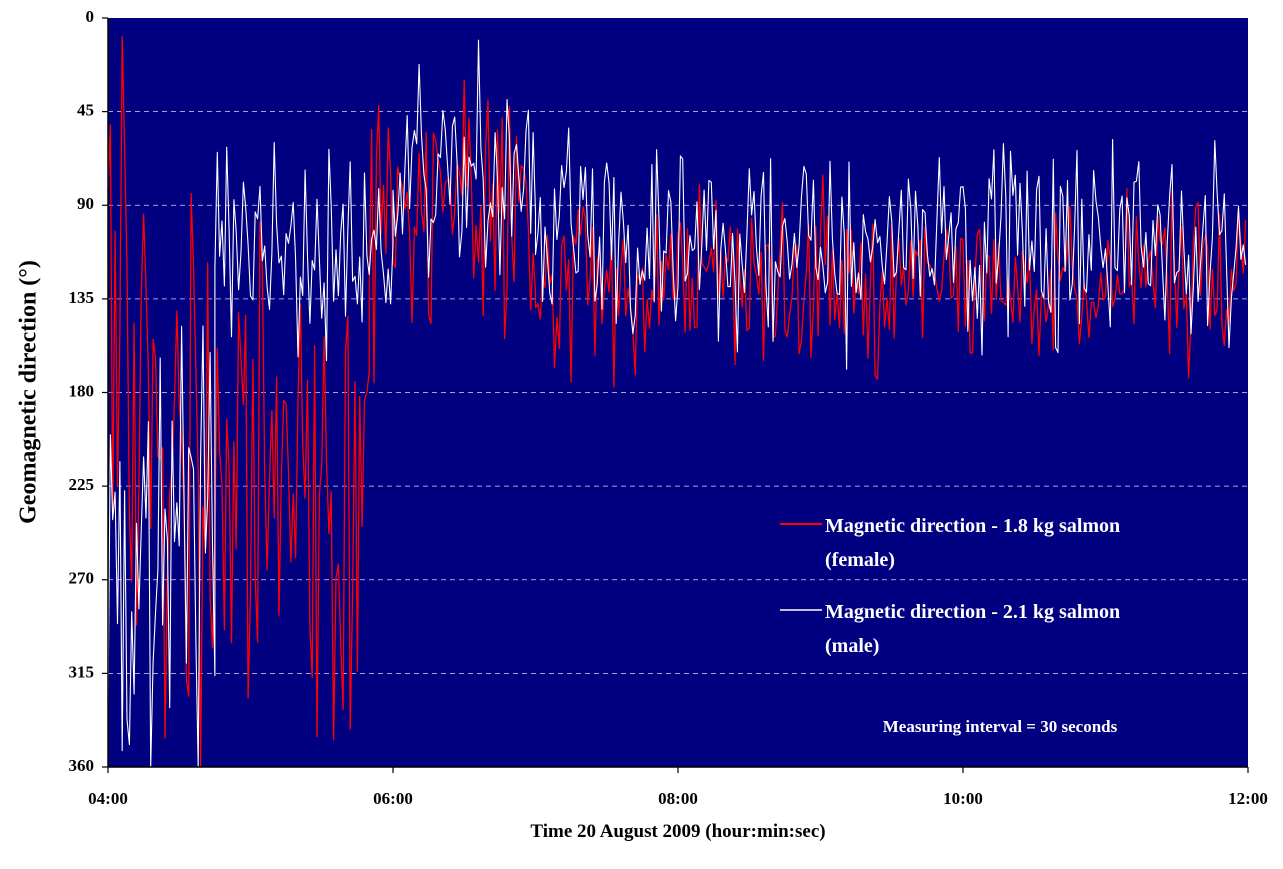  What do you see at coordinates (82, 578) in the screenshot?
I see `y-tick-label: 270` at bounding box center [82, 578].